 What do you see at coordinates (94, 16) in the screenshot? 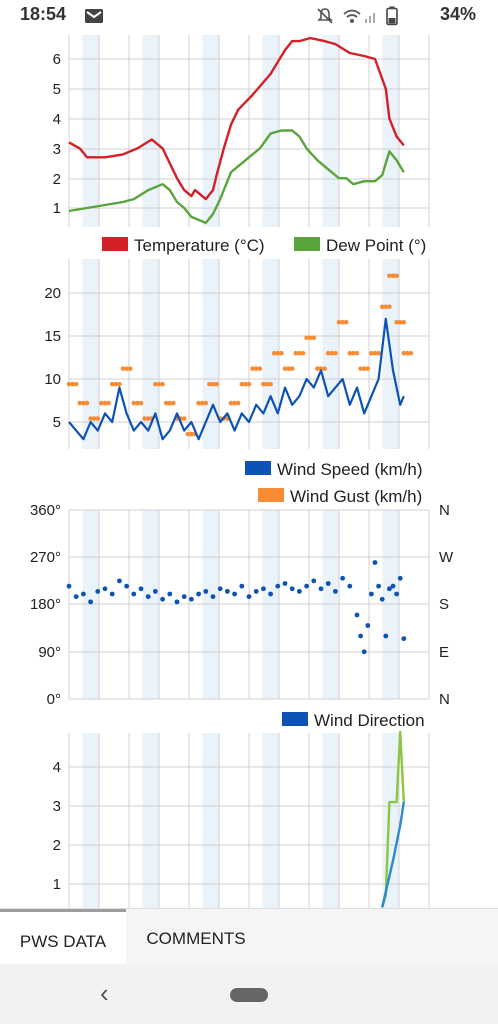
I see `mail-icon` at bounding box center [94, 16].